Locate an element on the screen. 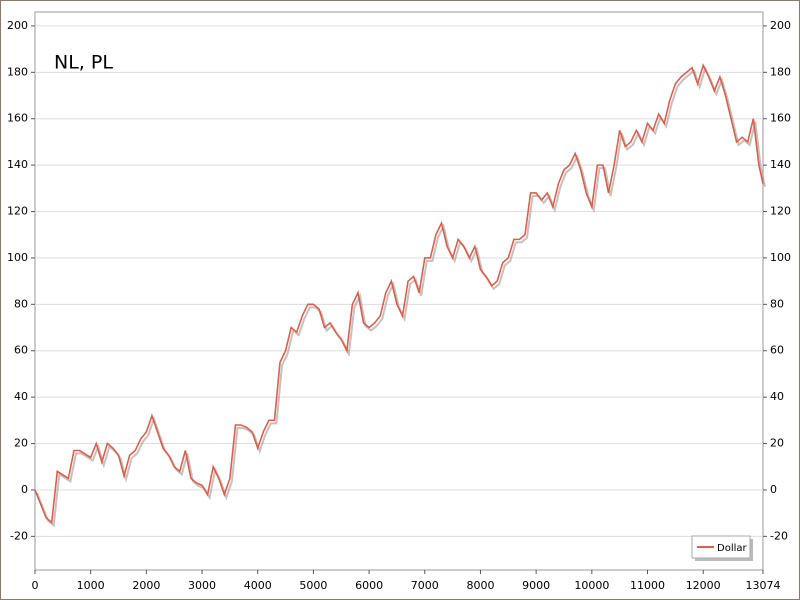  y2-tick-label: 80 is located at coordinates (777, 303).